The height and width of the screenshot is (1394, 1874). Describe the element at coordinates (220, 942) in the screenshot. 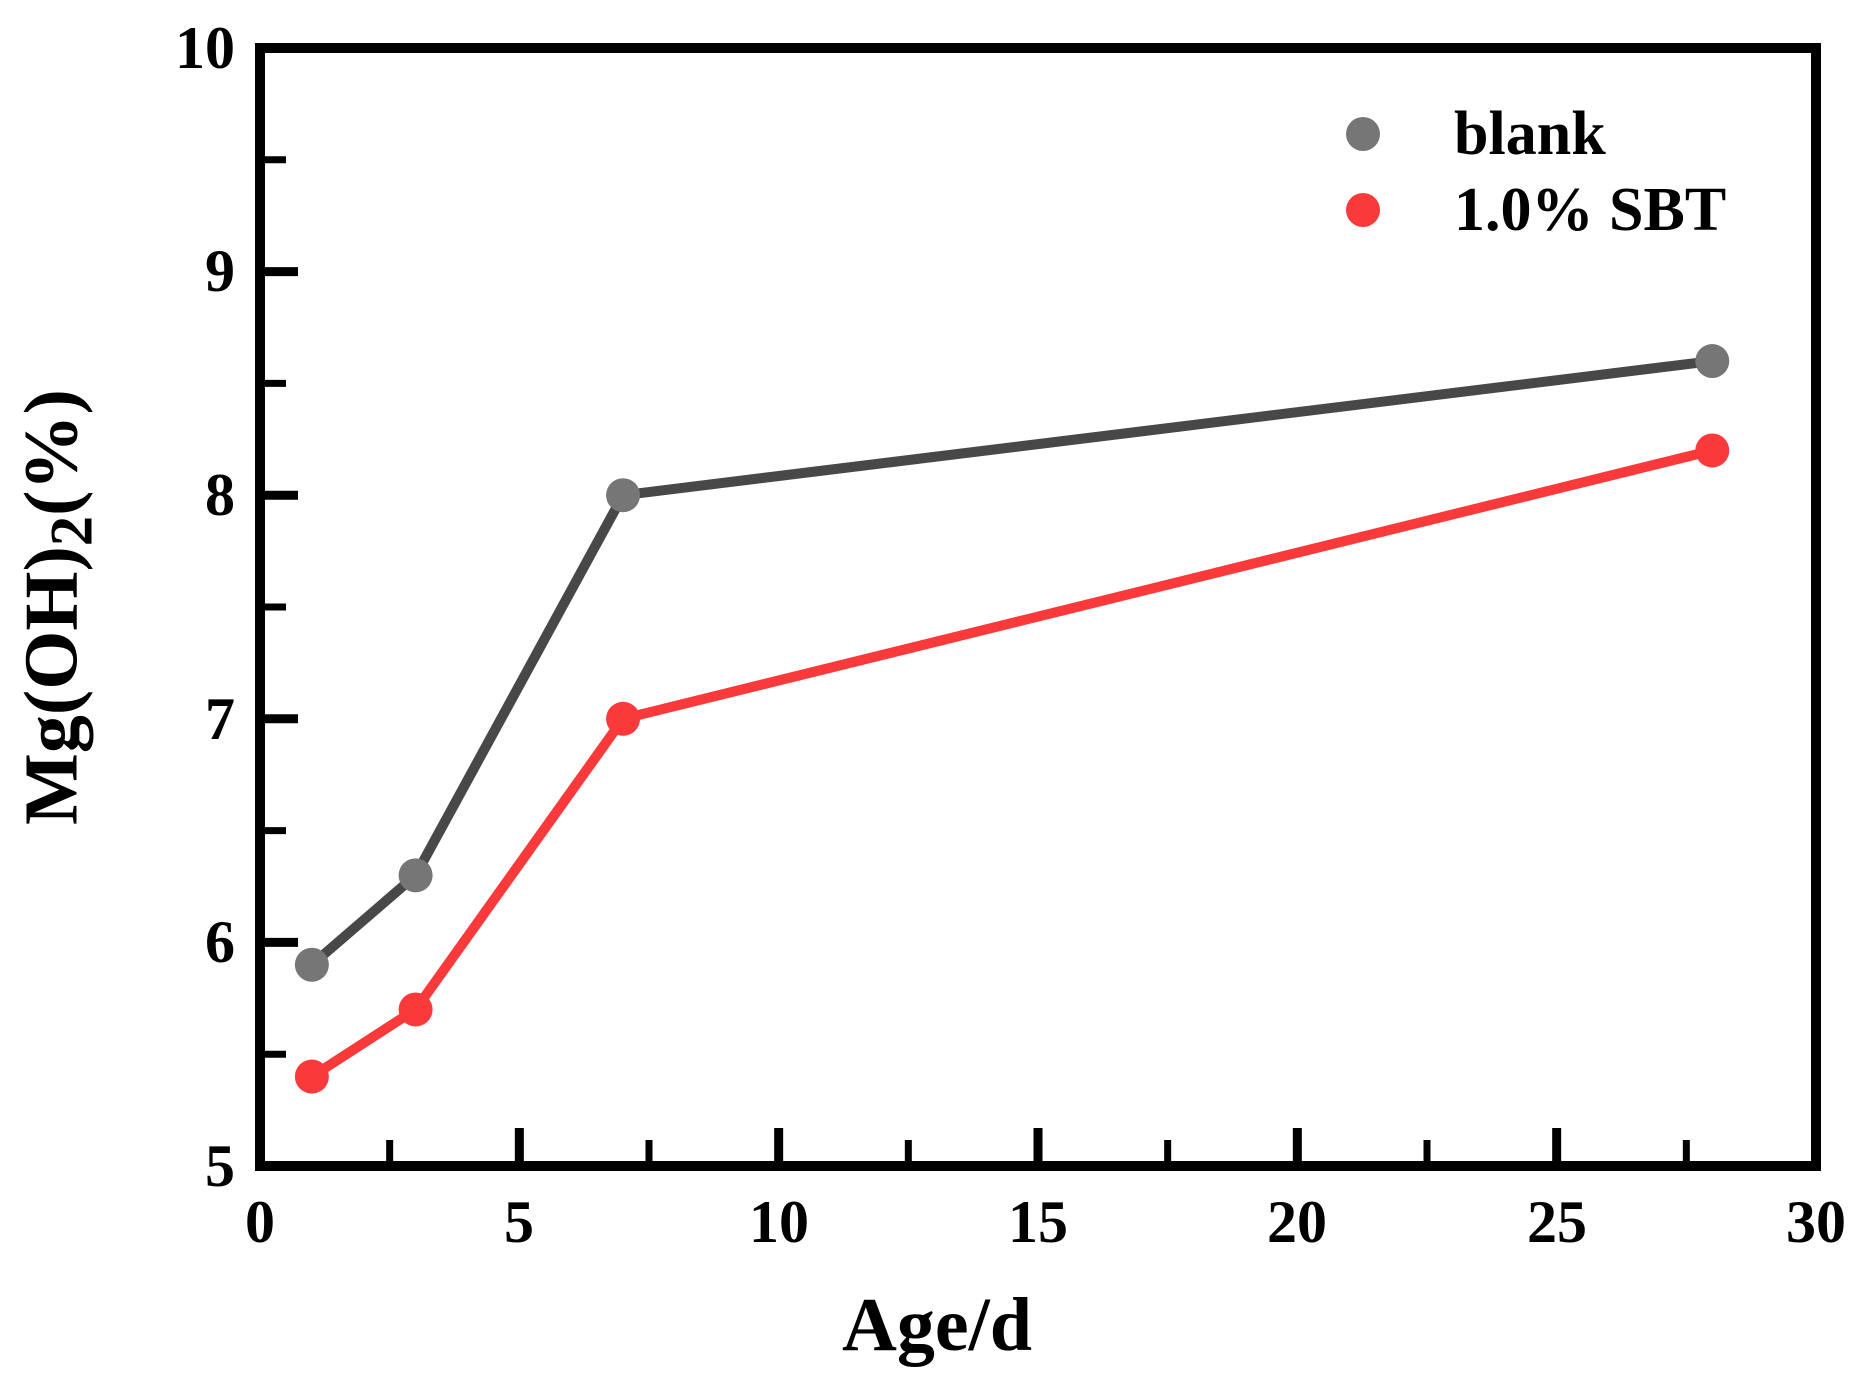

I see `y-tick-label: 6` at that location.